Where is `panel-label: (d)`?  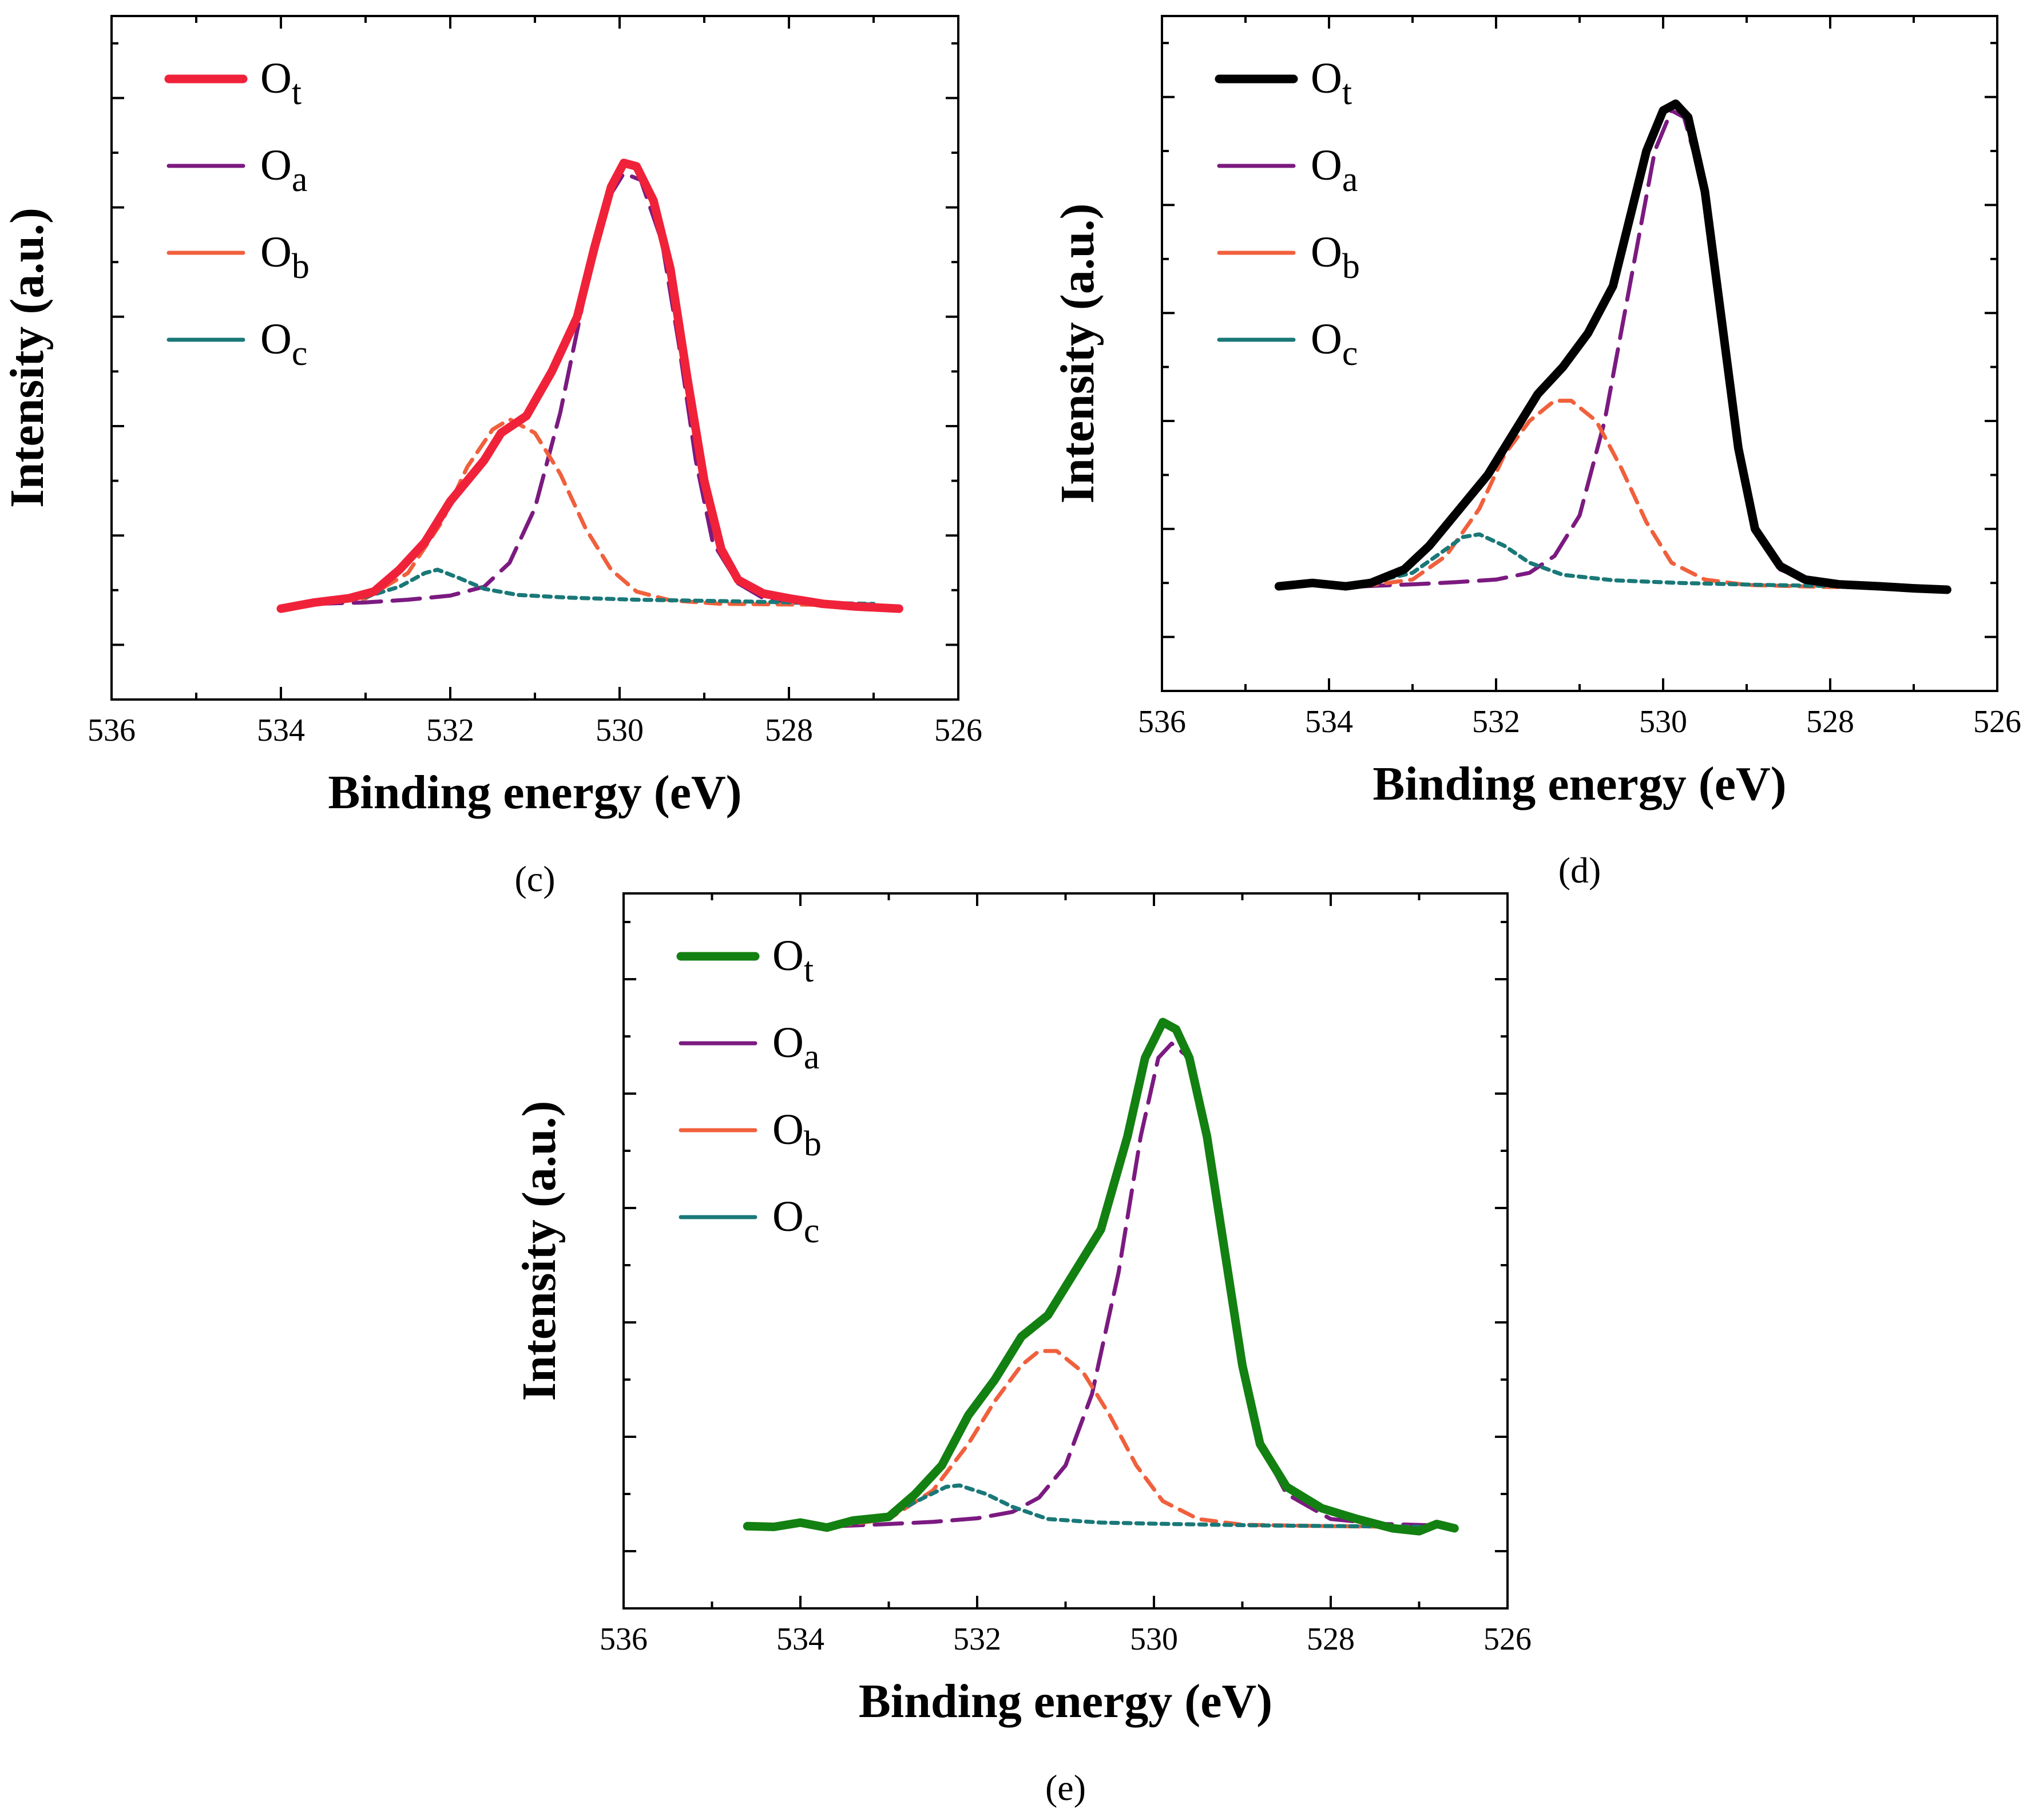 panel-label: (d) is located at coordinates (1579, 870).